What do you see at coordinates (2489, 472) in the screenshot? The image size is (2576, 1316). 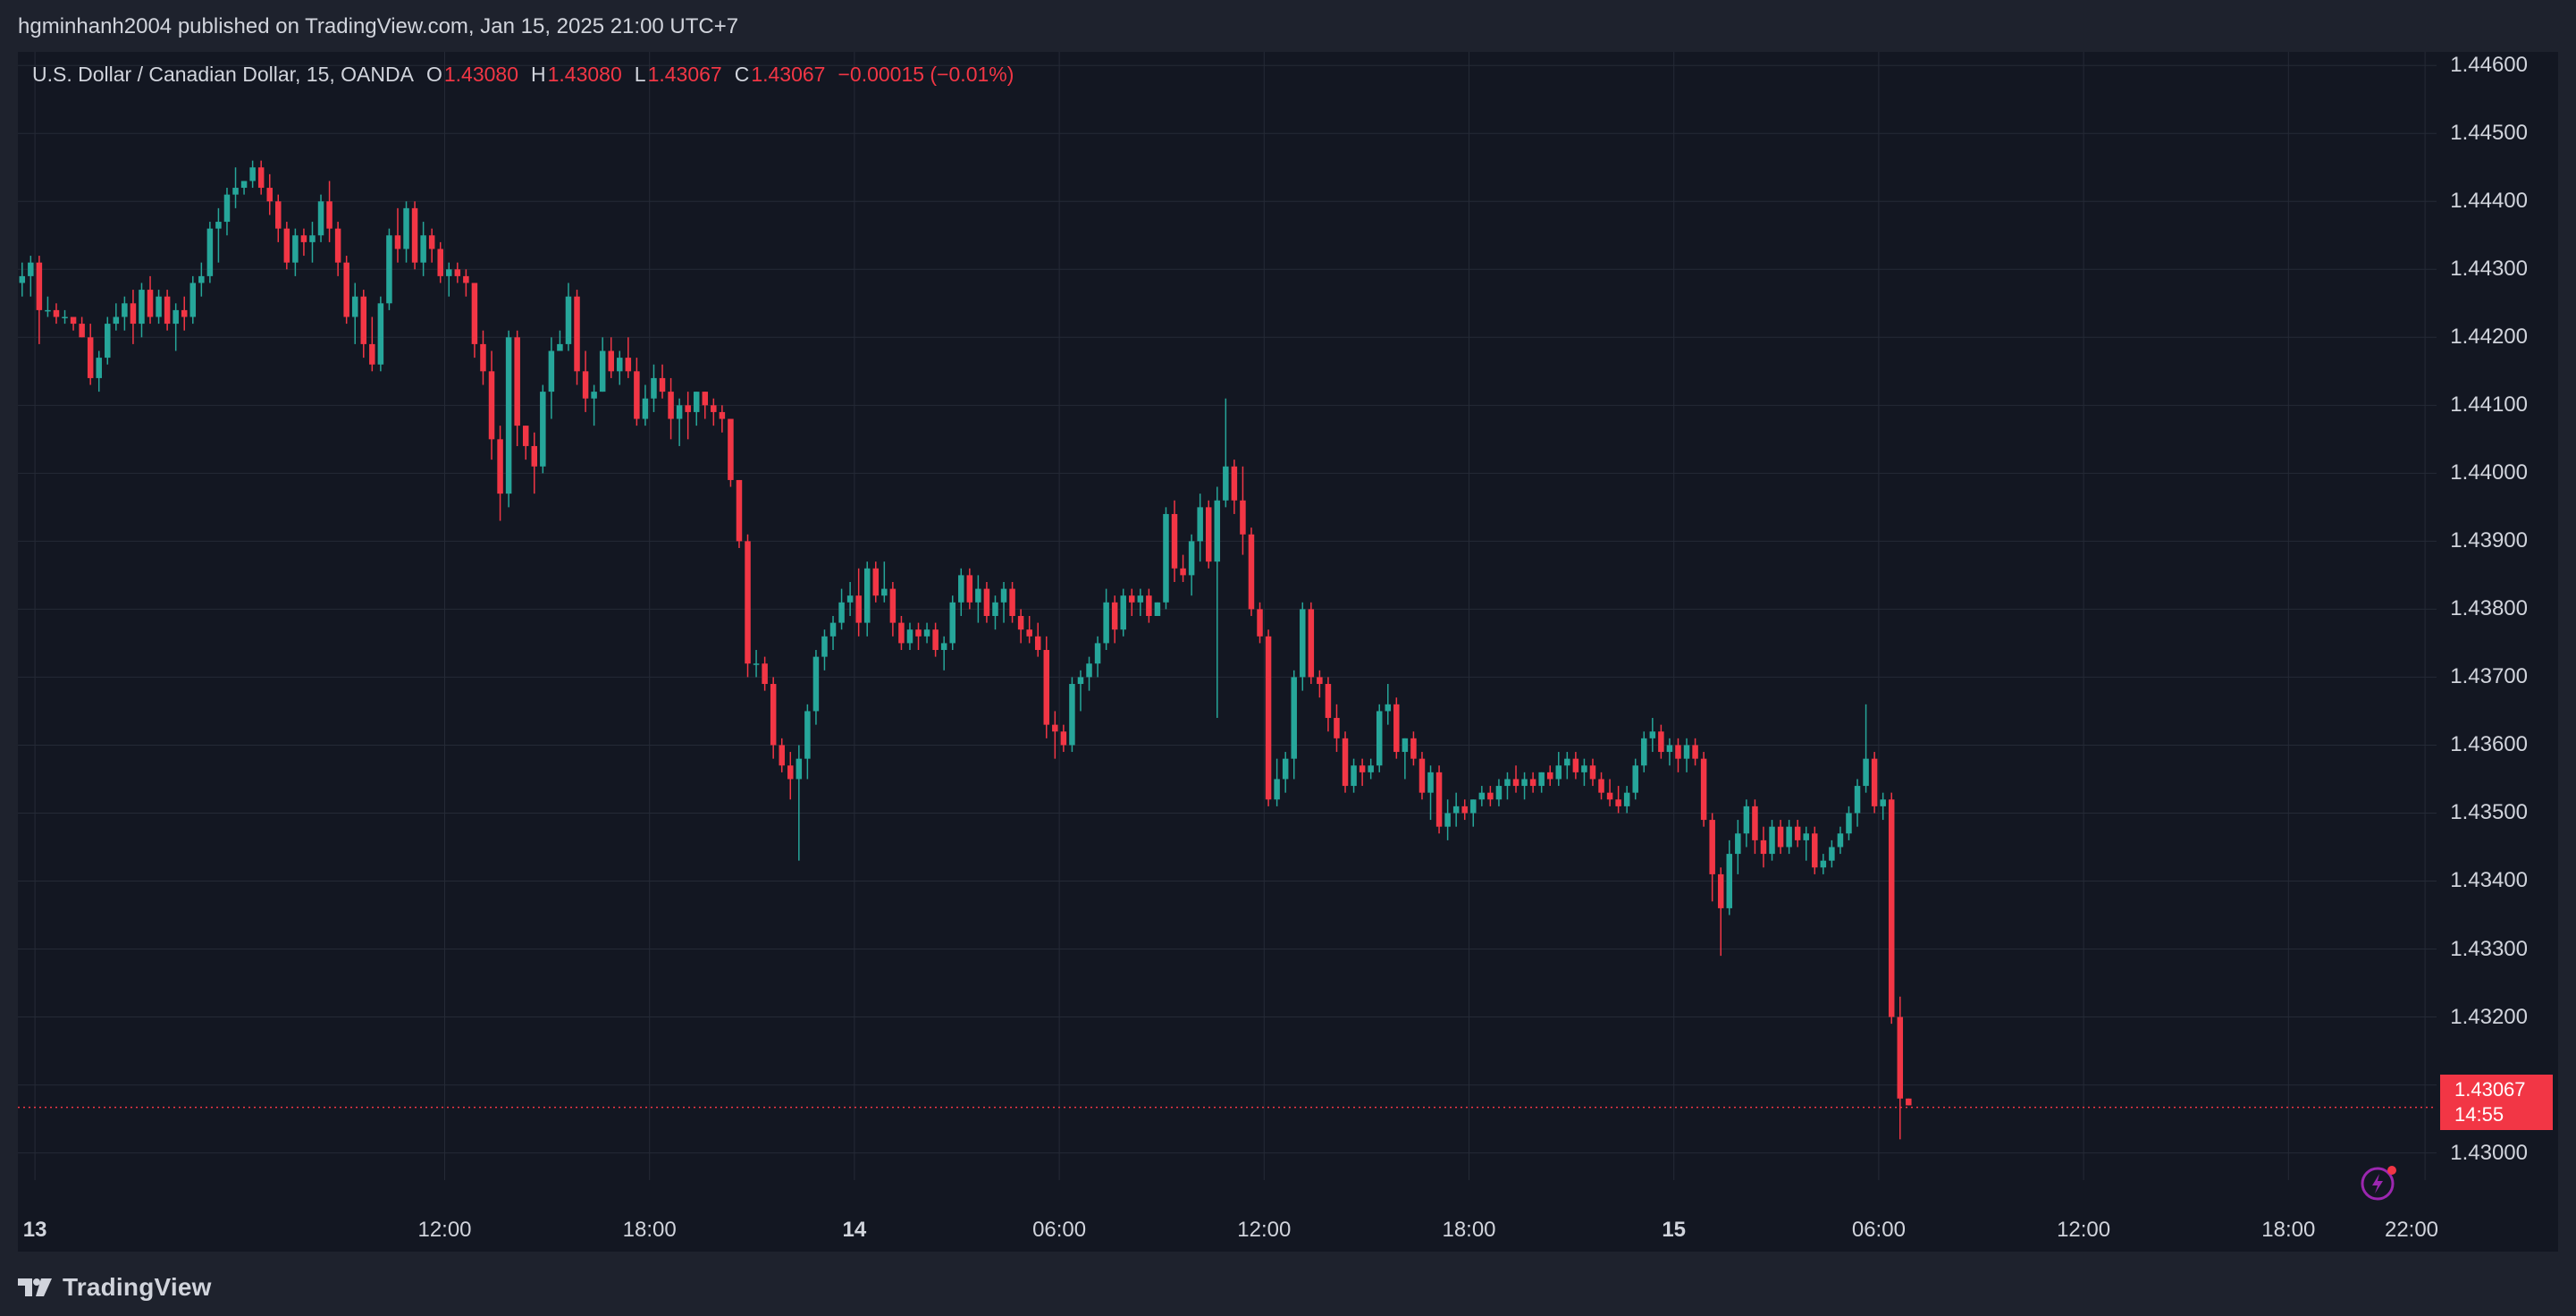 I see `price-tick-label: 1.44000` at bounding box center [2489, 472].